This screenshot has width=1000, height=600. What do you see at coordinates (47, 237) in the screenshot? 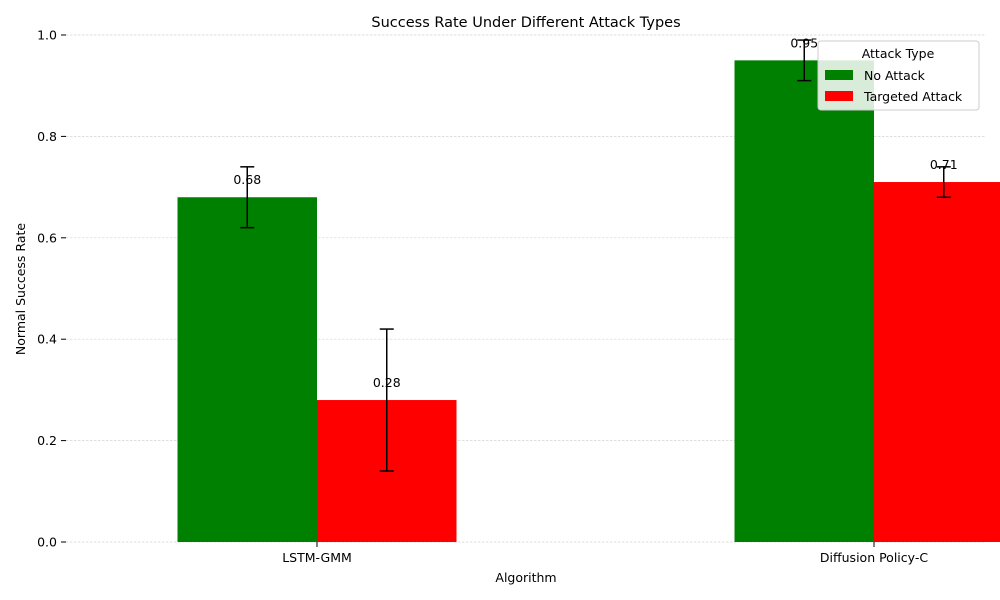
I see `y-tick-label: 0.6` at bounding box center [47, 237].